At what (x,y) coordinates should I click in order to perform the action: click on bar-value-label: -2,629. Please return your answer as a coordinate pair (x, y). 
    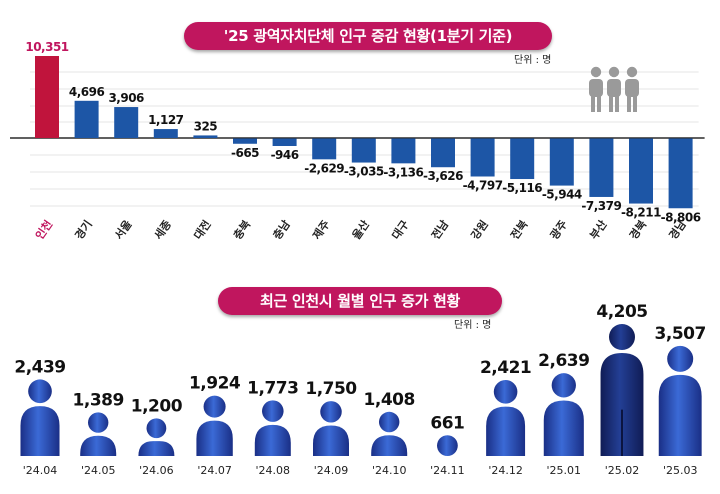
    Looking at the image, I should click on (324, 168).